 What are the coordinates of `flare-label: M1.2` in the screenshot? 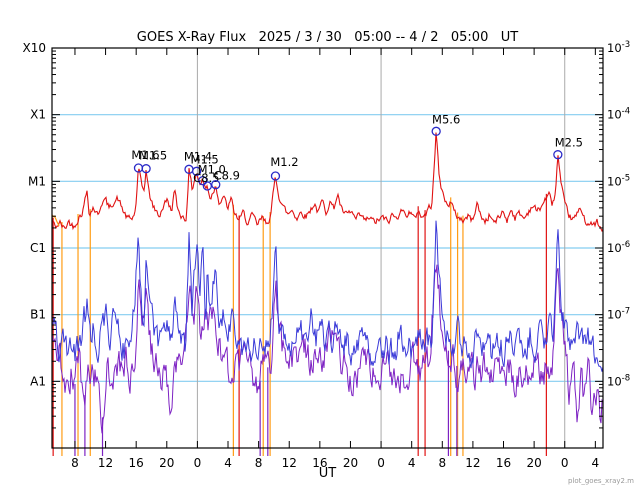 It's located at (284, 162).